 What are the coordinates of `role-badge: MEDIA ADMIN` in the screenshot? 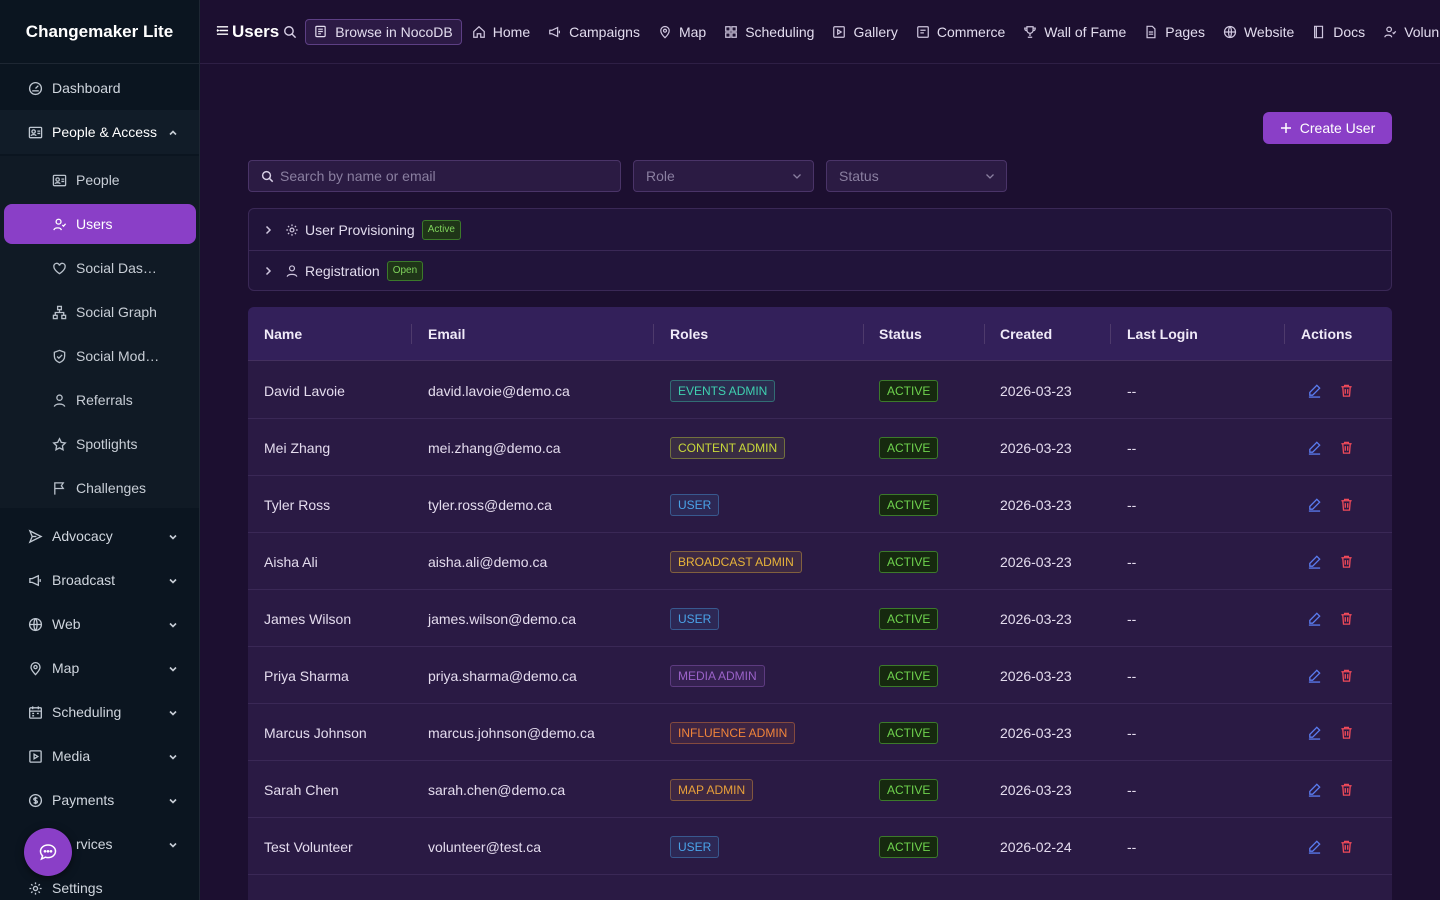 It's located at (717, 675).